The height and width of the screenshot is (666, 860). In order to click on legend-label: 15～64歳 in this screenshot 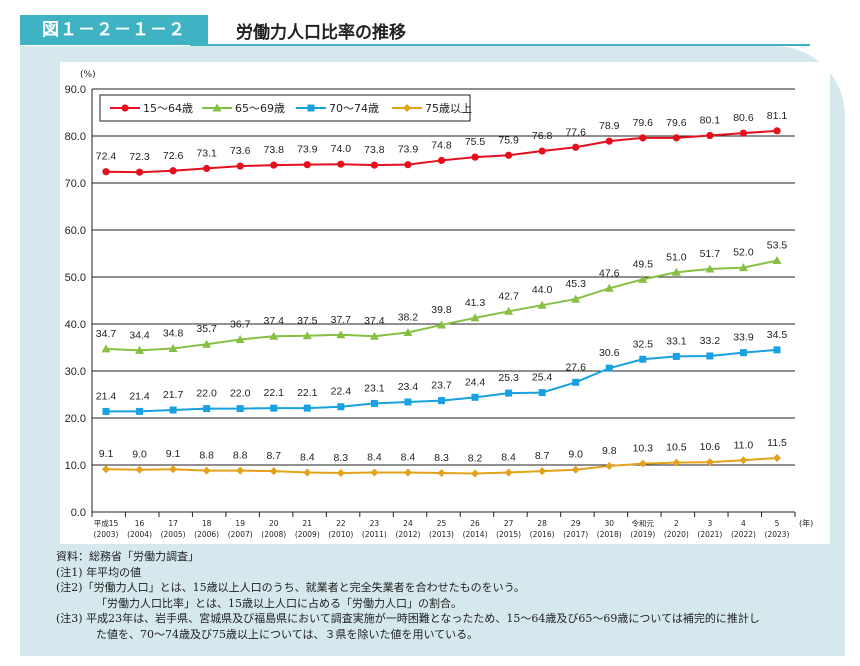, I will do `click(168, 108)`.